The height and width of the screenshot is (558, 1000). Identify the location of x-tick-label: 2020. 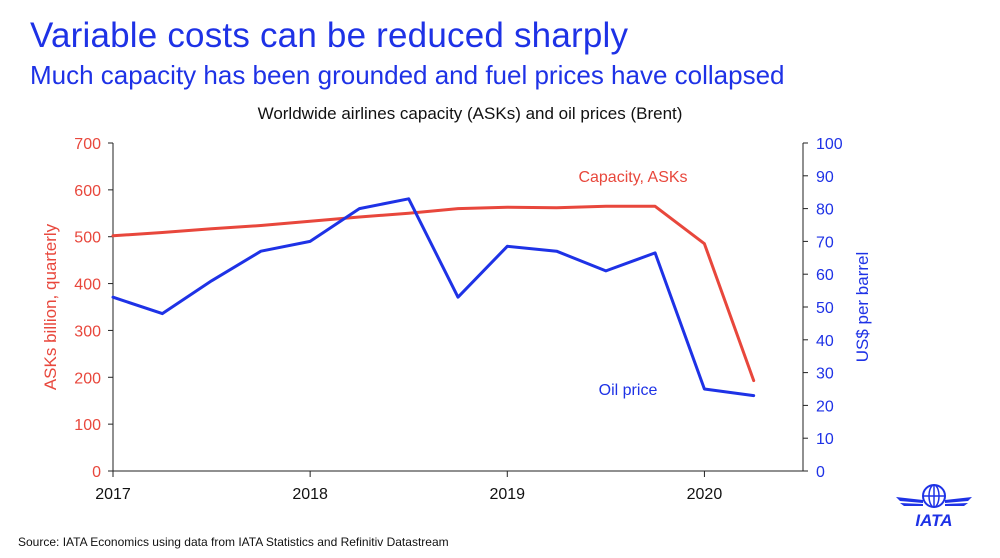
(705, 494).